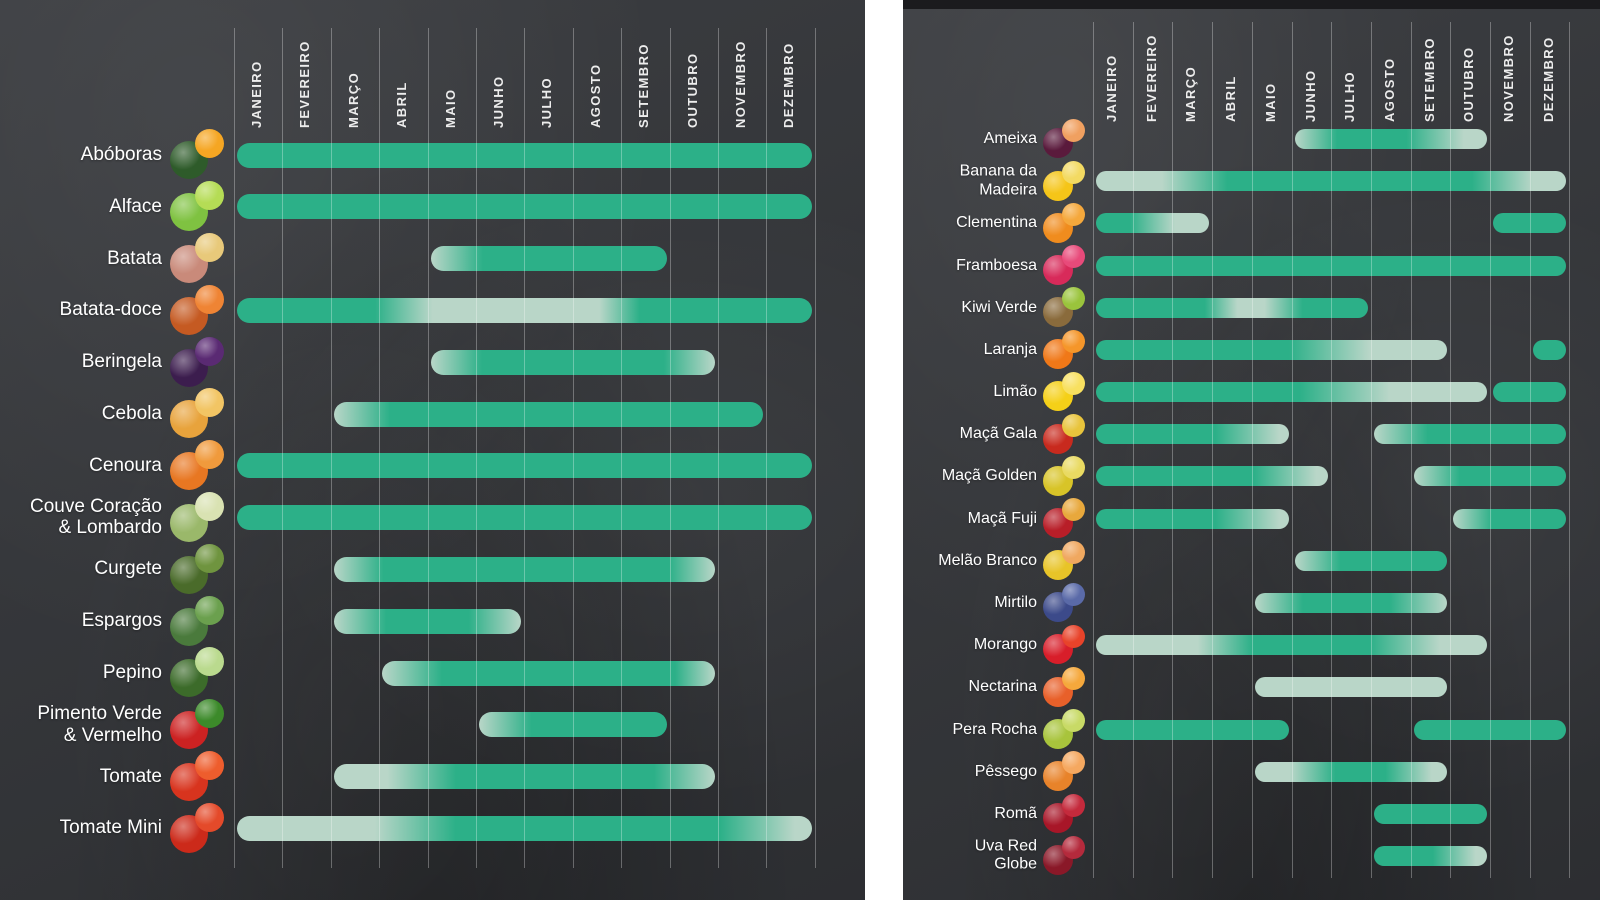 The image size is (1600, 900). What do you see at coordinates (197, 673) in the screenshot?
I see `cucumber-icon` at bounding box center [197, 673].